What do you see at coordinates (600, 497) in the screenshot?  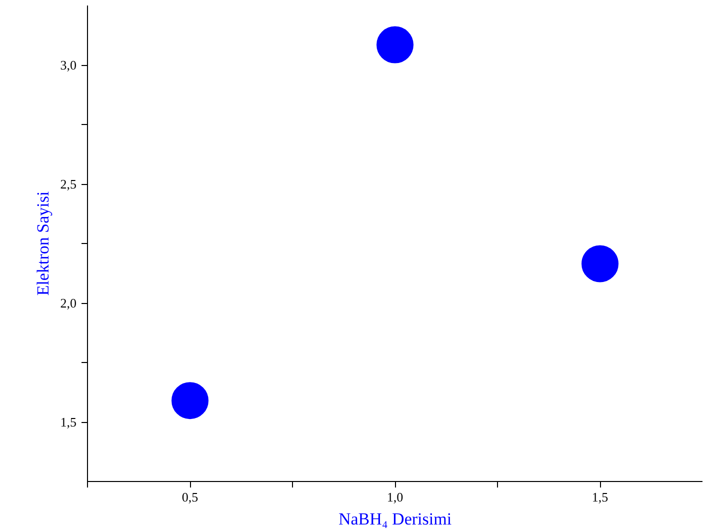 I see `x-tick-label: 1,5` at bounding box center [600, 497].